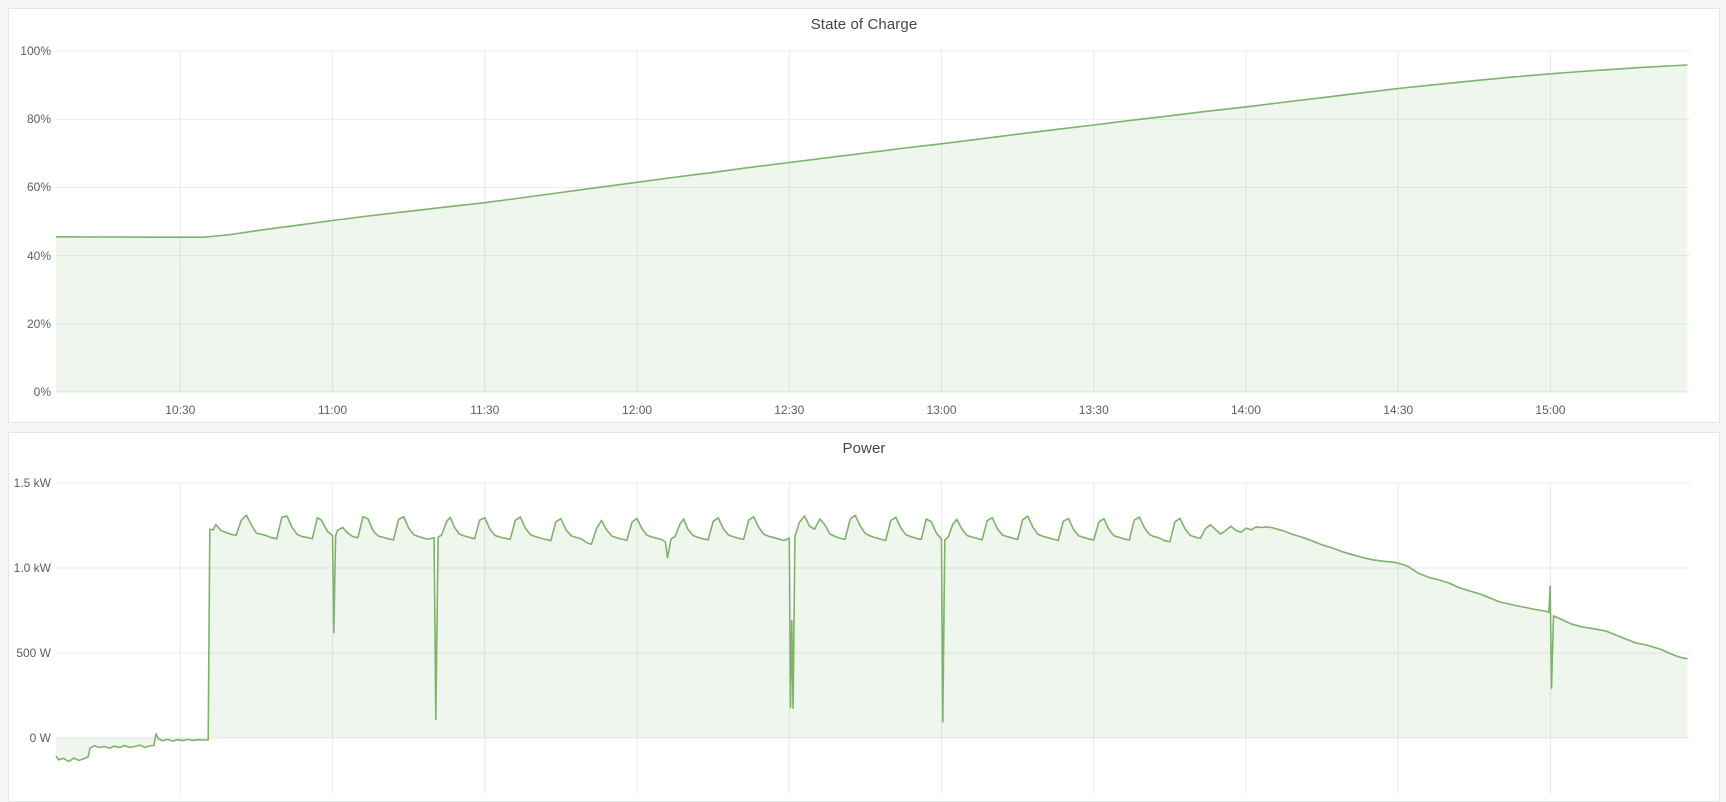  I want to click on power-panel-title: Power, so click(864, 448).